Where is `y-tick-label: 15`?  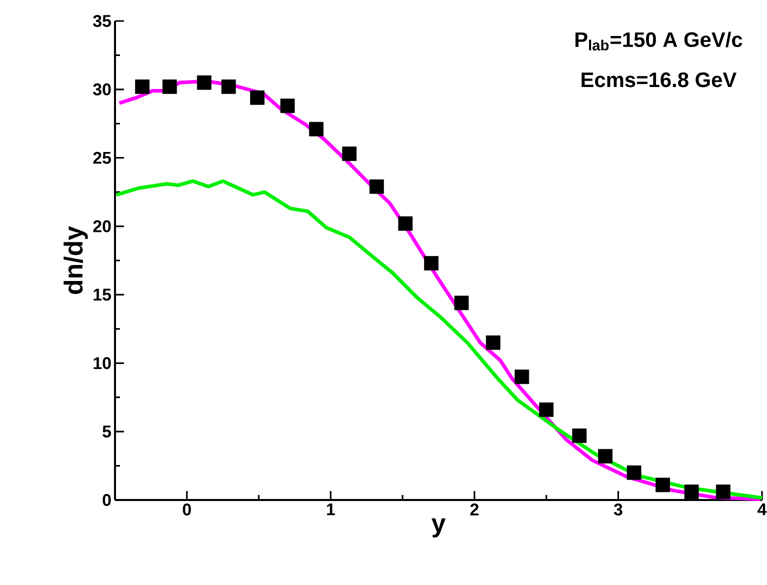
y-tick-label: 15 is located at coordinates (103, 294).